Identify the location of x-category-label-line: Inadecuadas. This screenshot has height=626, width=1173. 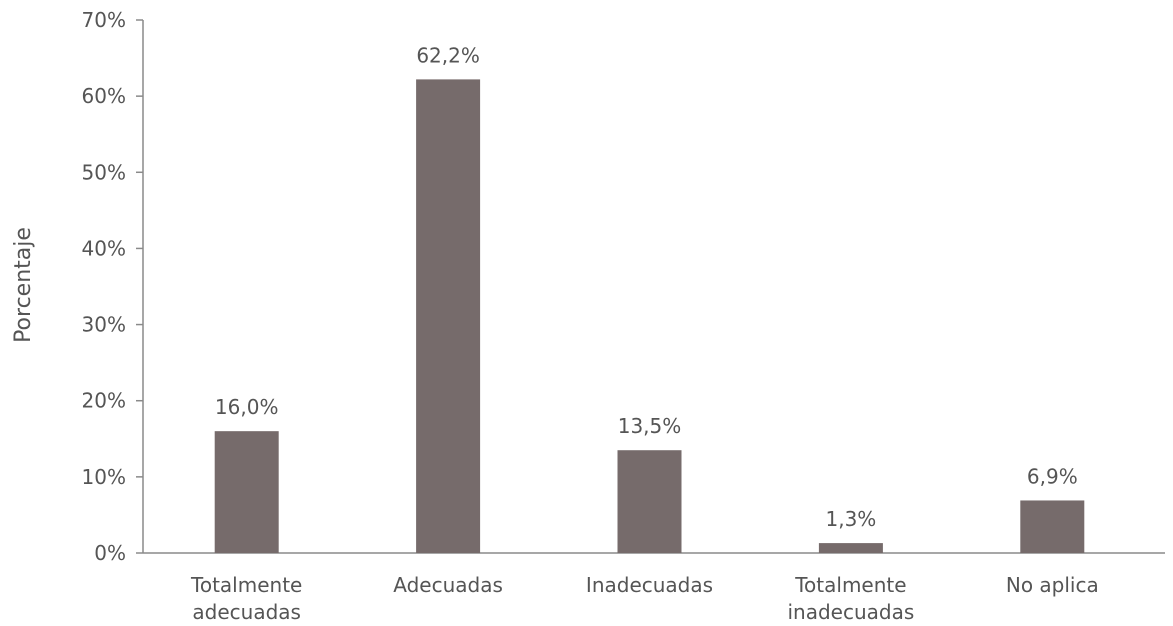
(649, 585).